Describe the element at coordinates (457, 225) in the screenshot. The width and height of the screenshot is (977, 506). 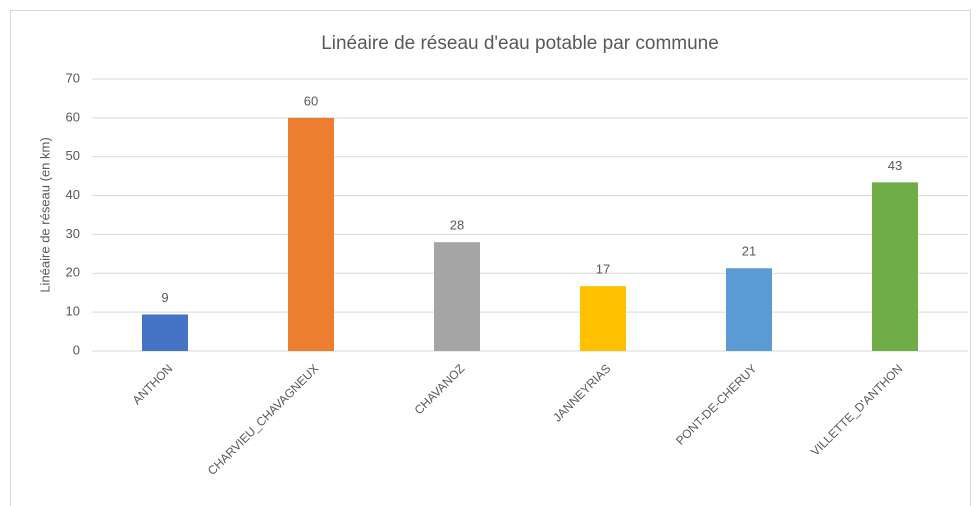
I see `value-label: 28` at that location.